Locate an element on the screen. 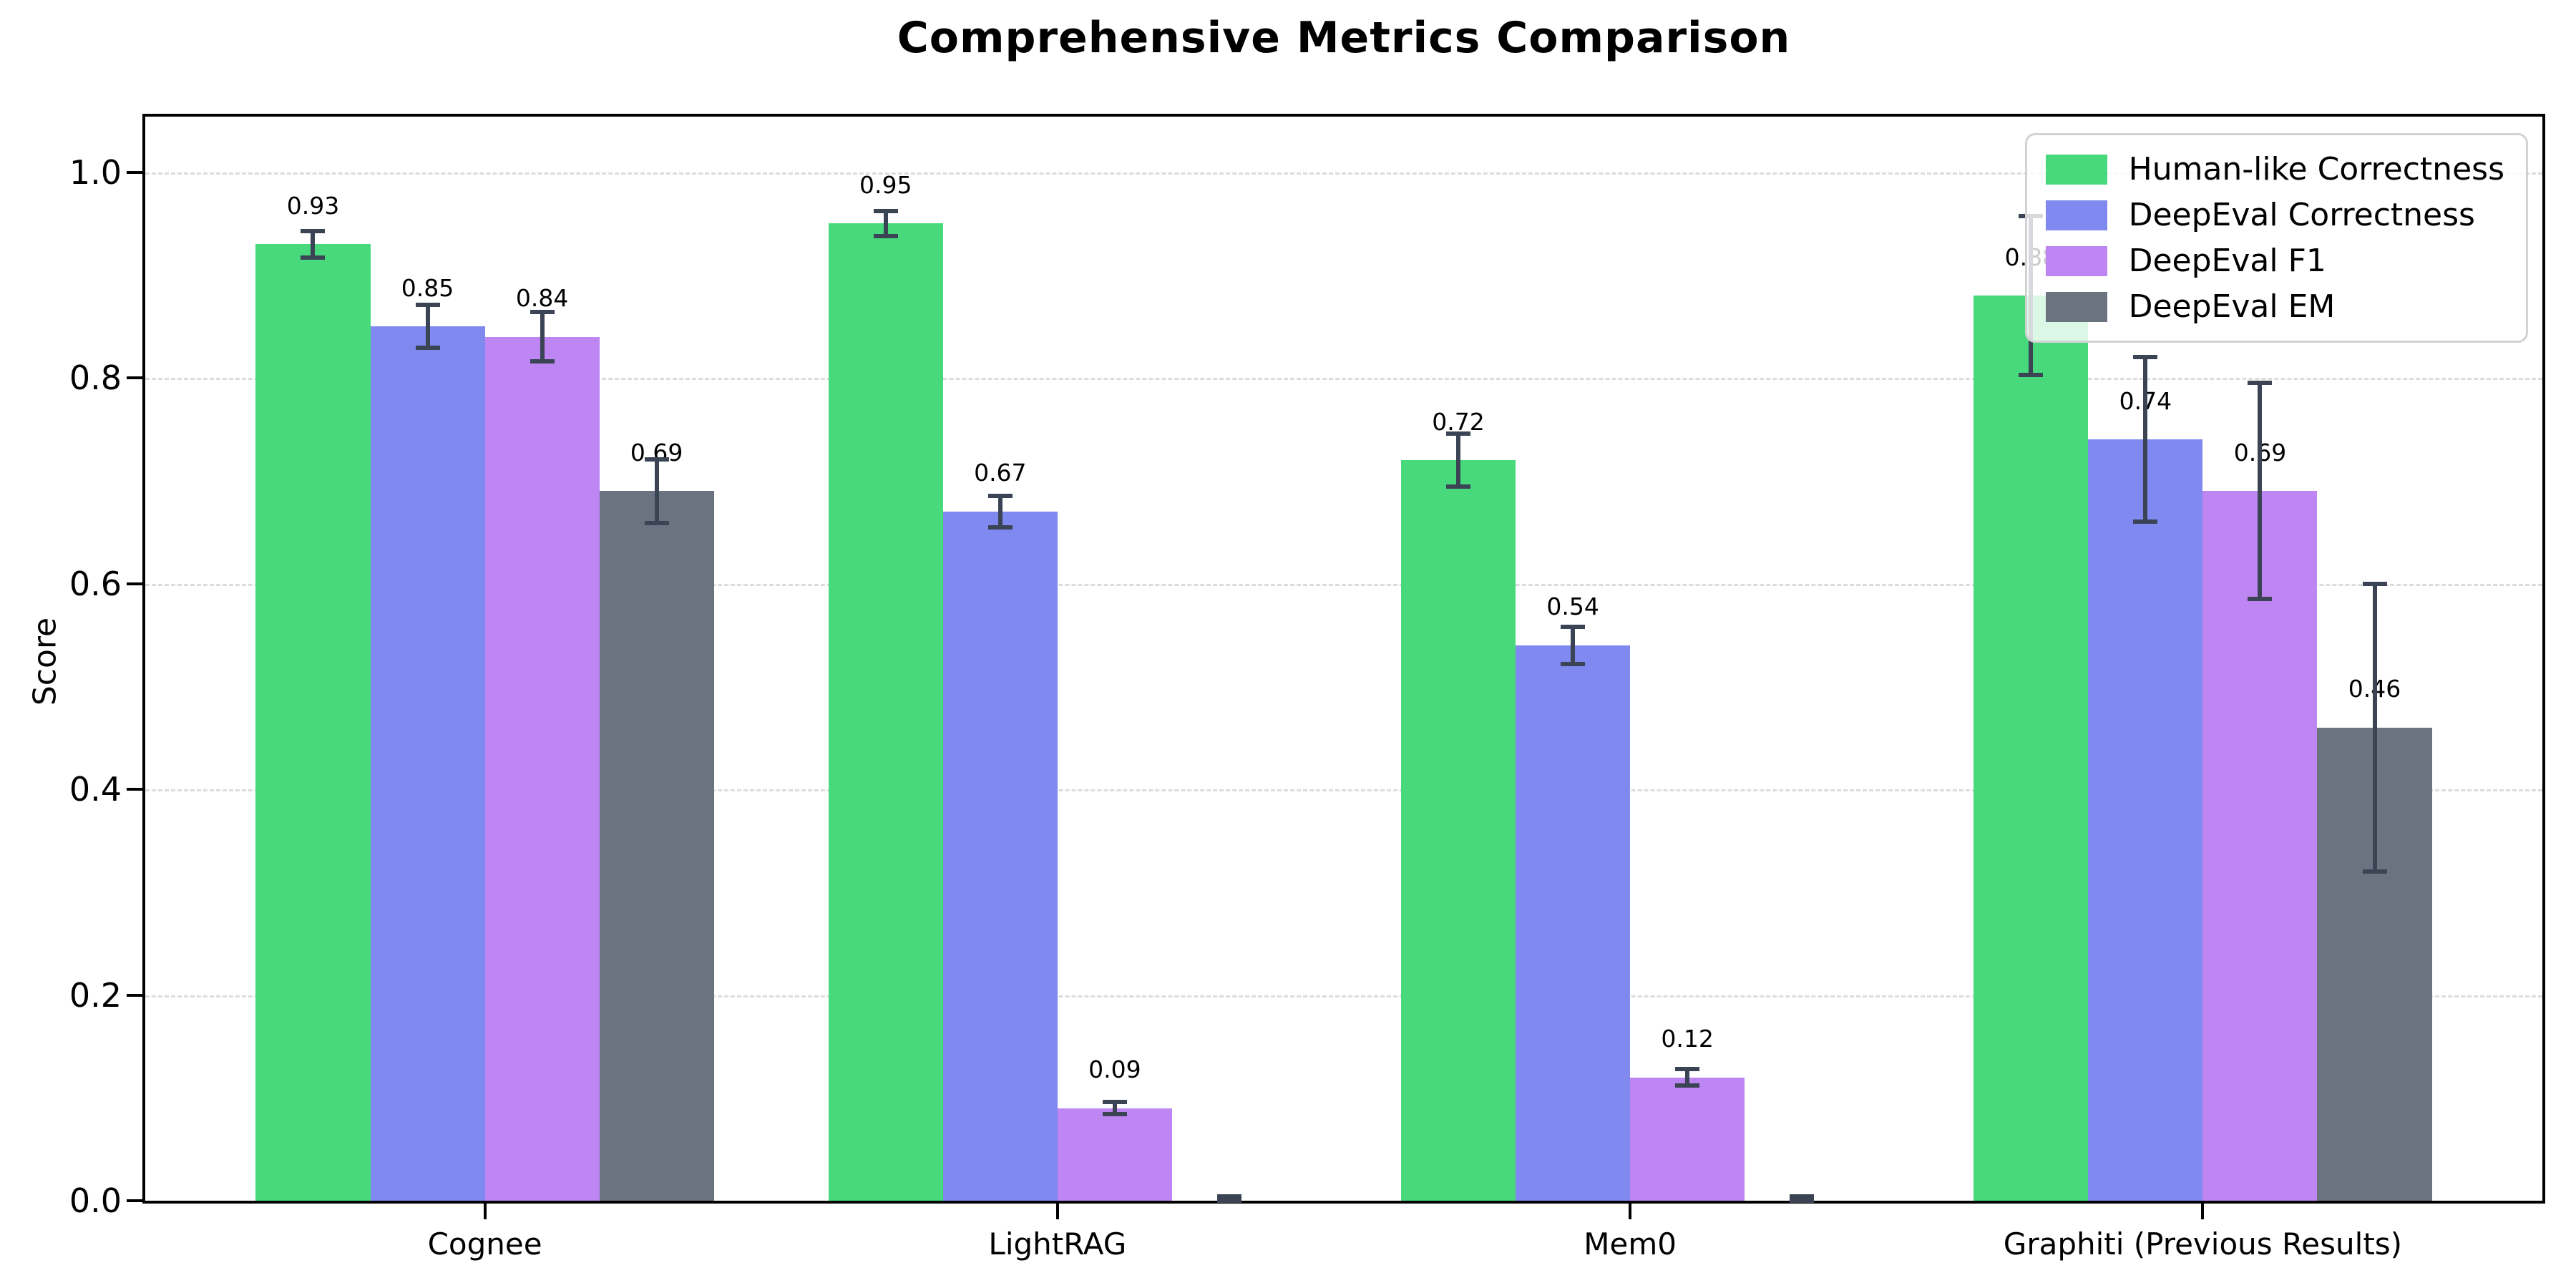  bar-value-label: 0.67 is located at coordinates (1000, 473).